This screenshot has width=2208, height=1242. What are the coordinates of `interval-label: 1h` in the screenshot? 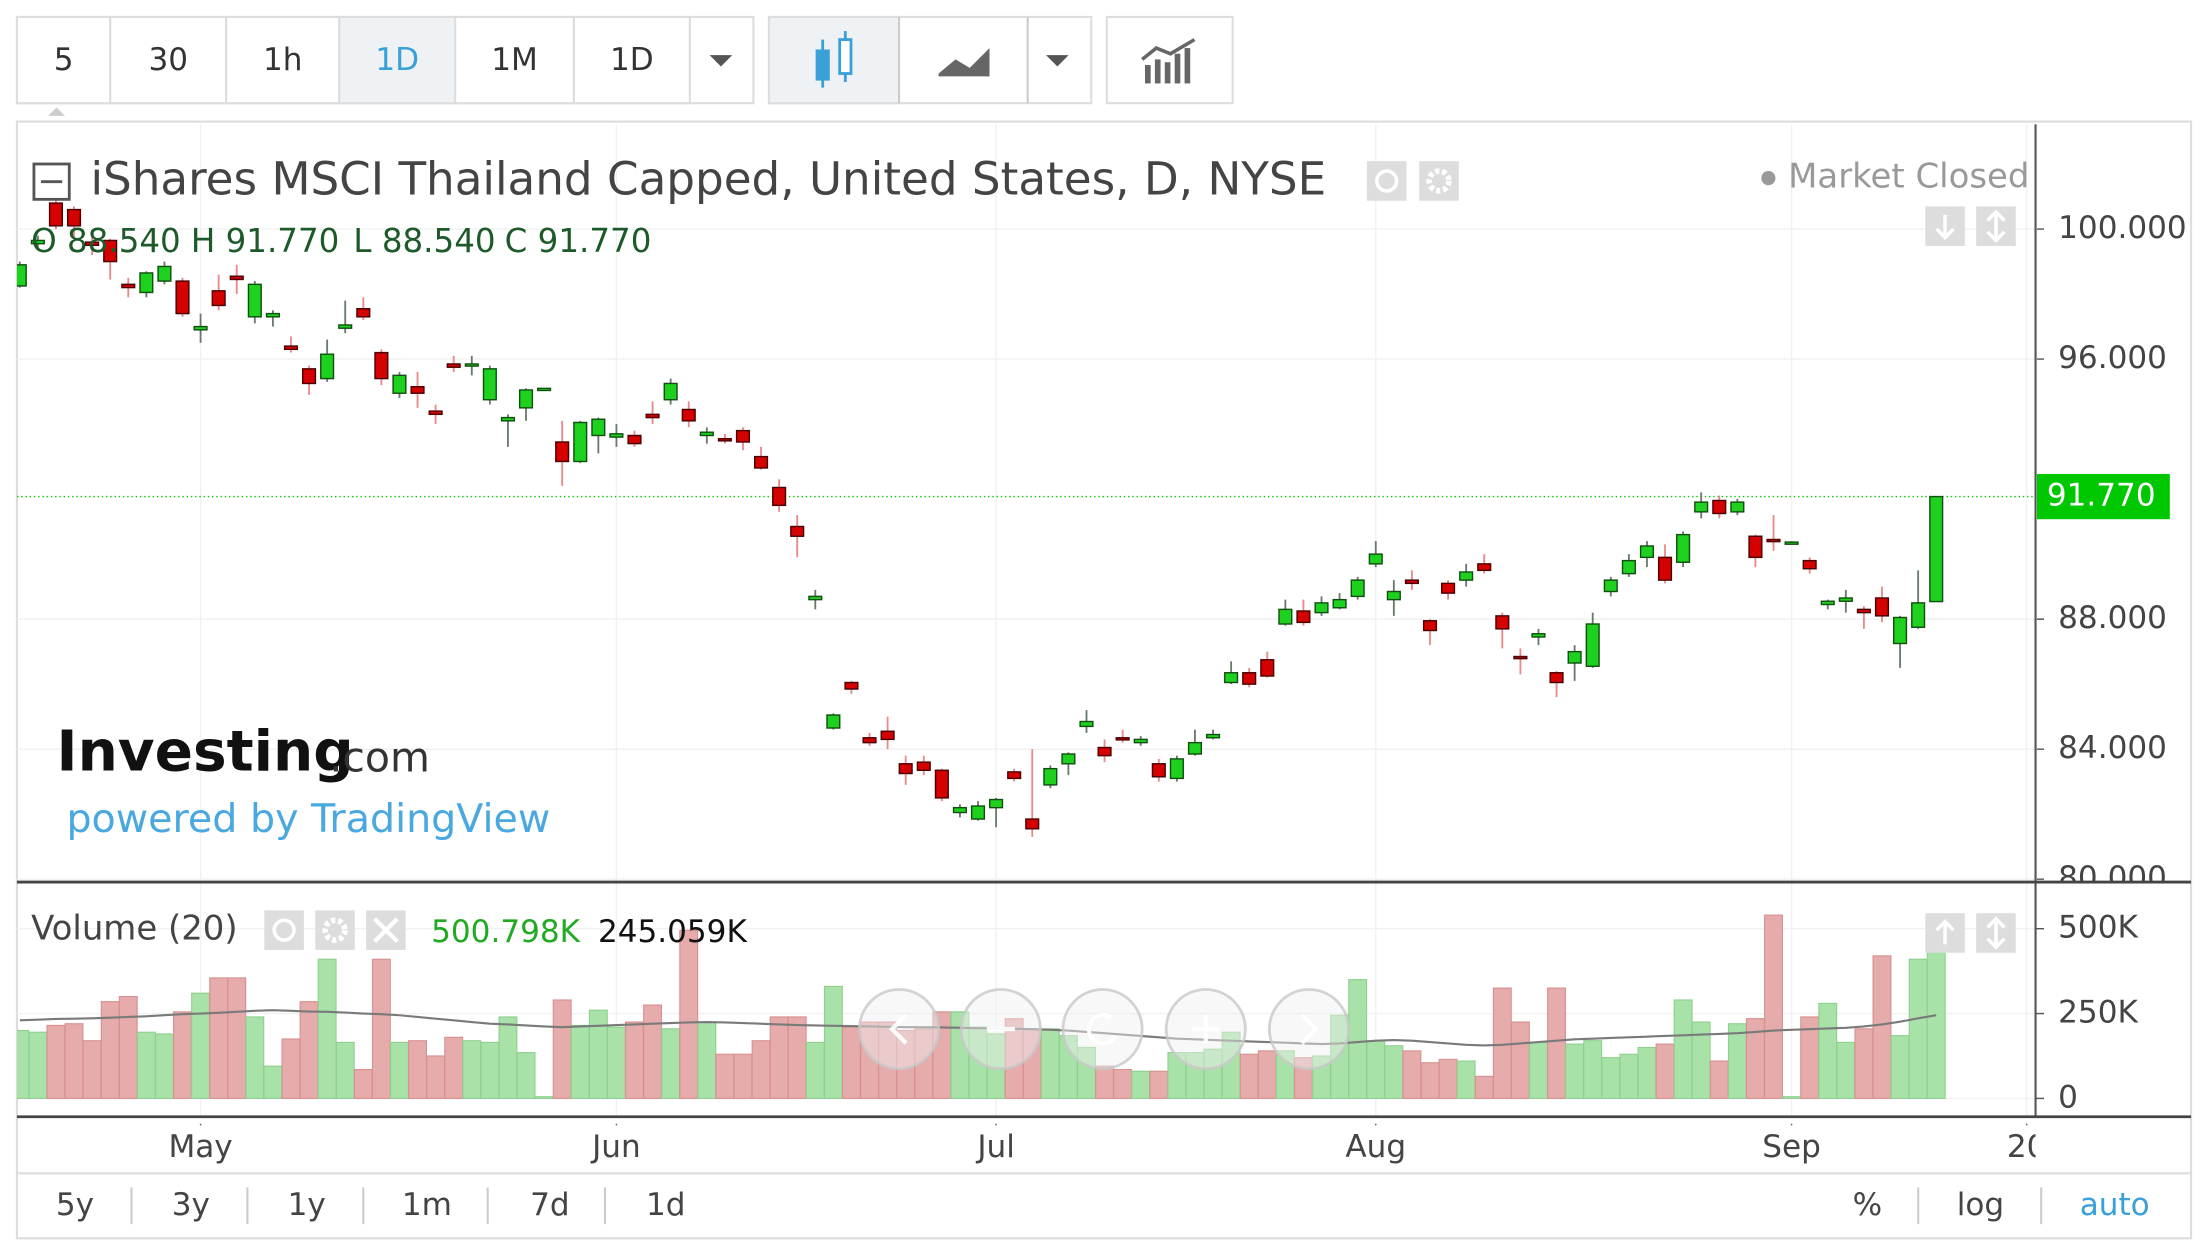 It's located at (282, 60).